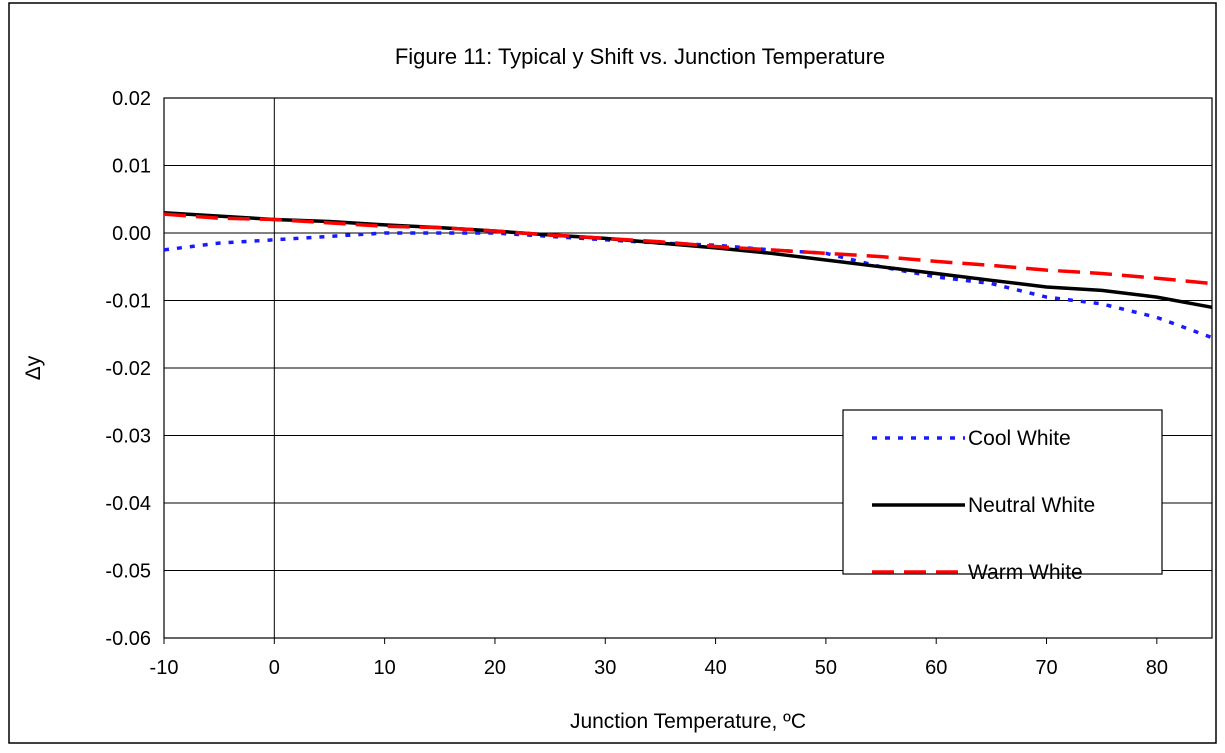 The width and height of the screenshot is (1225, 753). Describe the element at coordinates (936, 668) in the screenshot. I see `x-tick-label: 60` at that location.